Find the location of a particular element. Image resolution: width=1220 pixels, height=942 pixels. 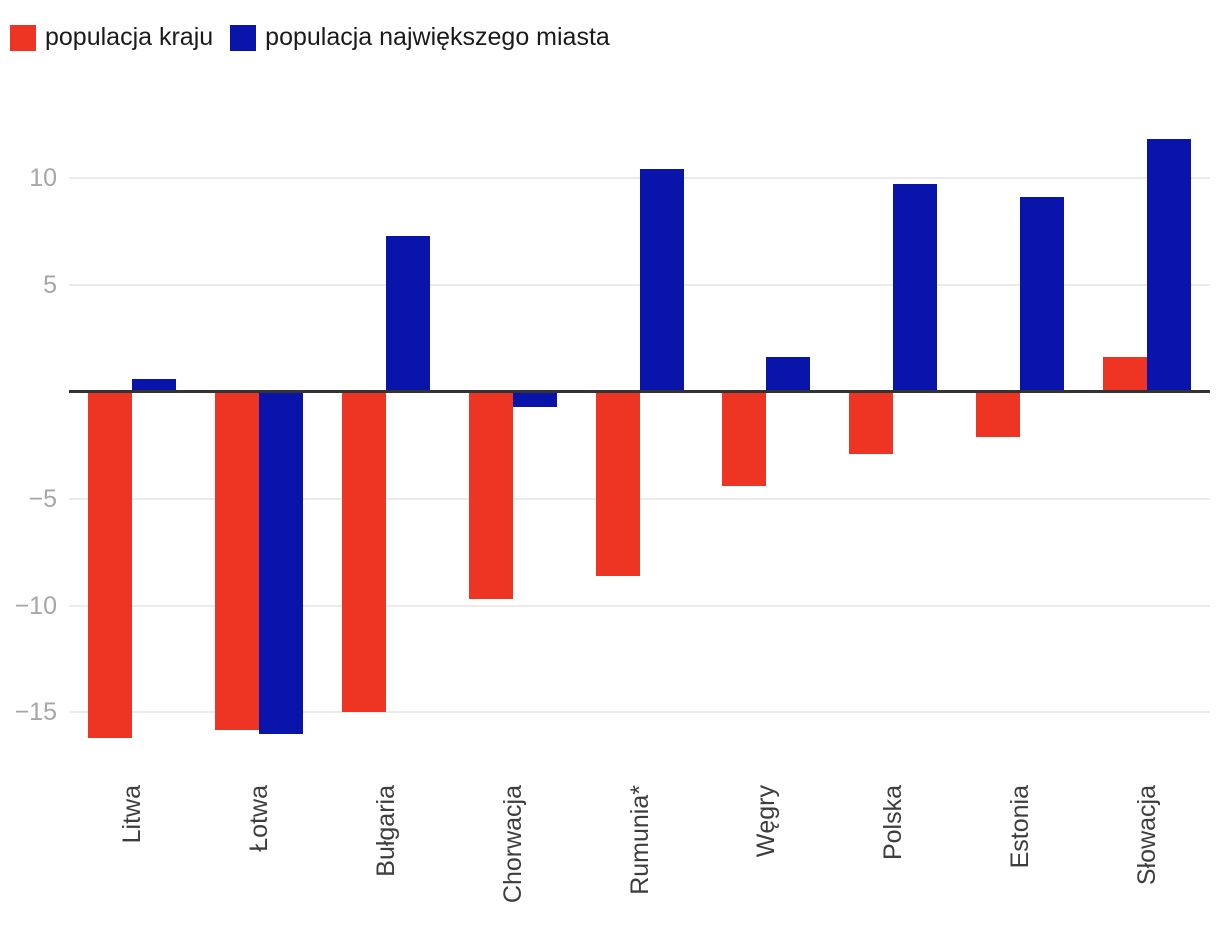

x-label-łotwa: Łotwa is located at coordinates (259, 818).